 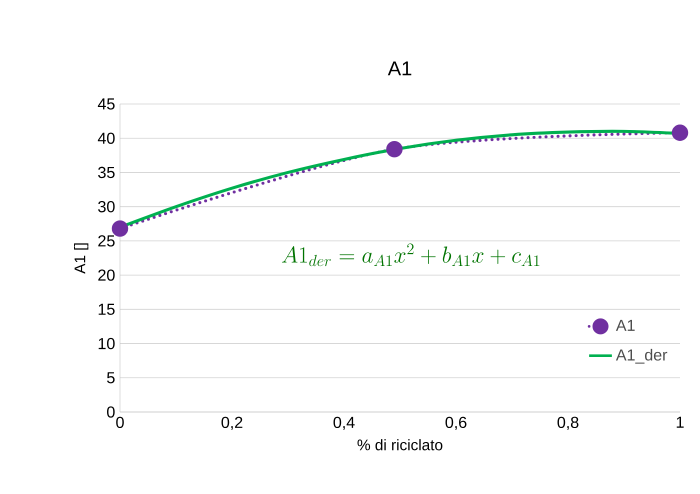 I want to click on annotation: $A1_{der} = a_{A1}x^2 + b_{A1}x + c_{A1}$, so click(x=411, y=255).